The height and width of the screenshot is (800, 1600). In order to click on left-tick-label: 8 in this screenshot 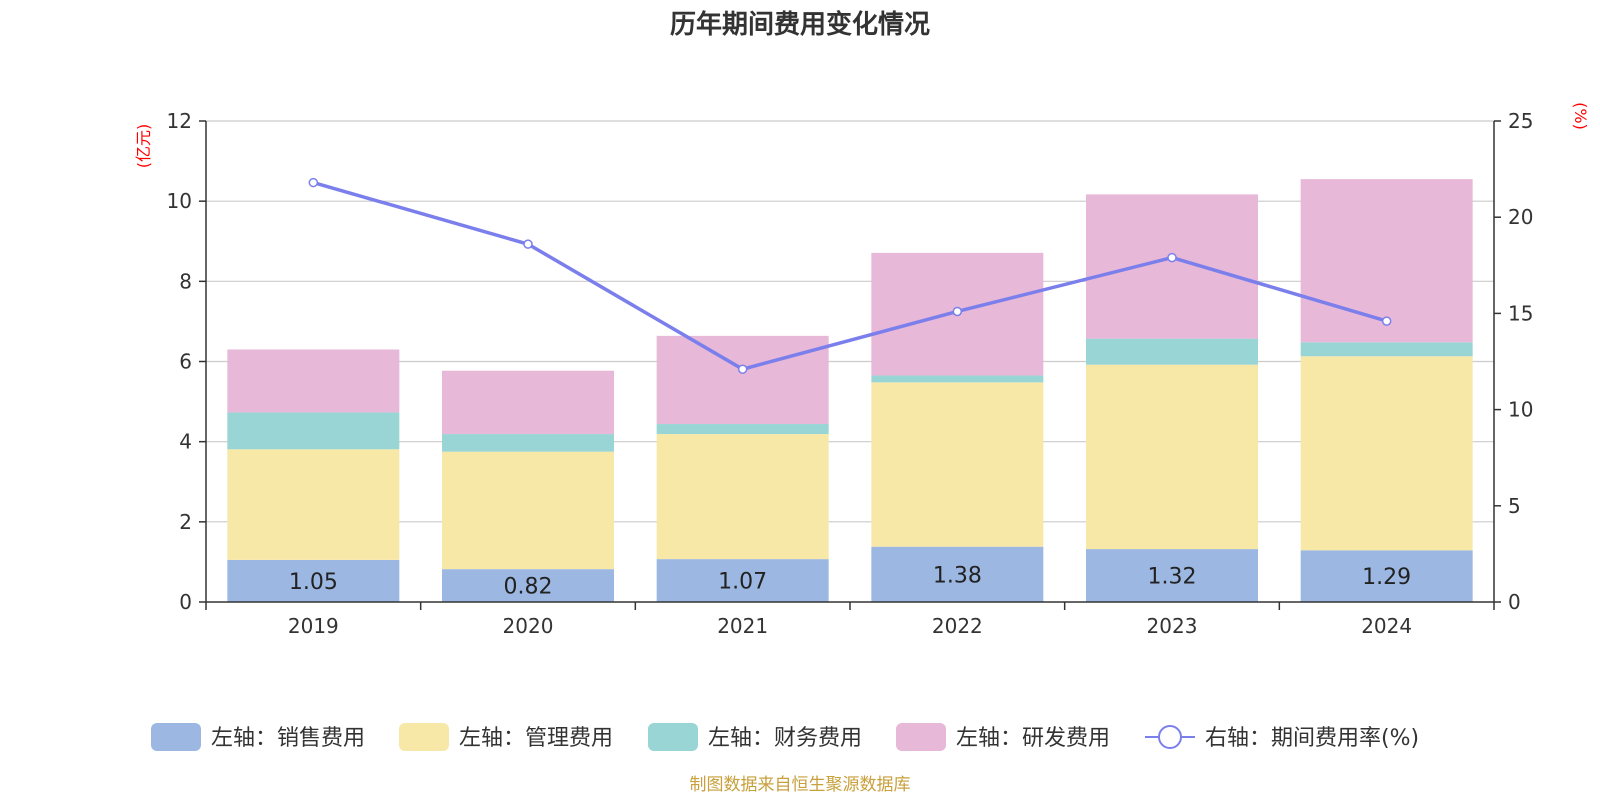, I will do `click(185, 281)`.